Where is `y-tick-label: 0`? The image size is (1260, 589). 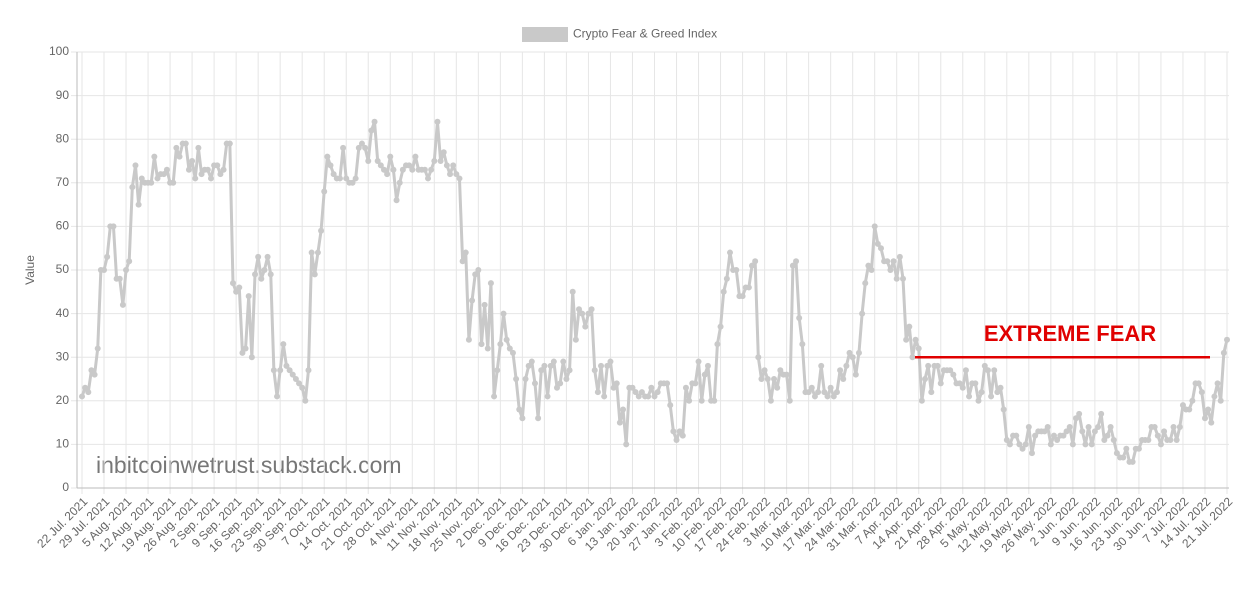 y-tick-label: 0 is located at coordinates (65, 487).